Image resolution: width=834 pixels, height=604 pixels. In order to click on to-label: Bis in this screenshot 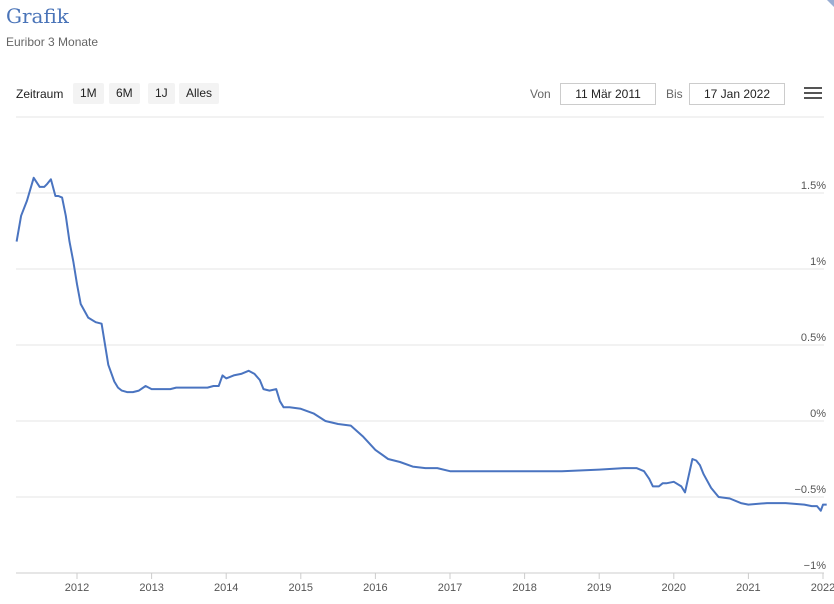, I will do `click(674, 94)`.